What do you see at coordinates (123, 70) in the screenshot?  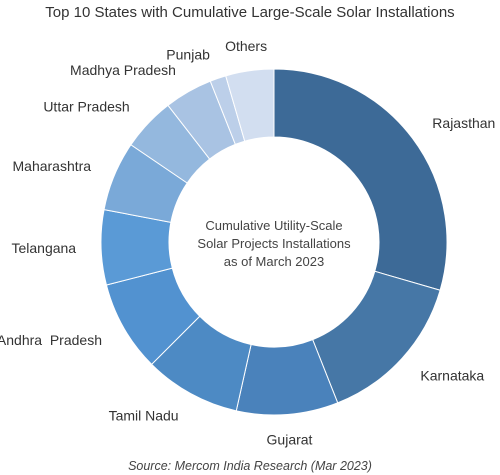 I see `label-madhya-pradesh: Madhya Pradesh` at bounding box center [123, 70].